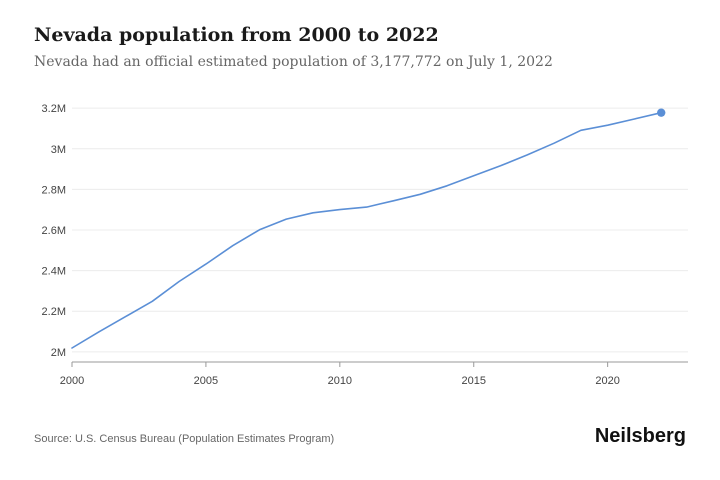 The width and height of the screenshot is (720, 480). I want to click on y-tick-label: 2M, so click(58, 353).